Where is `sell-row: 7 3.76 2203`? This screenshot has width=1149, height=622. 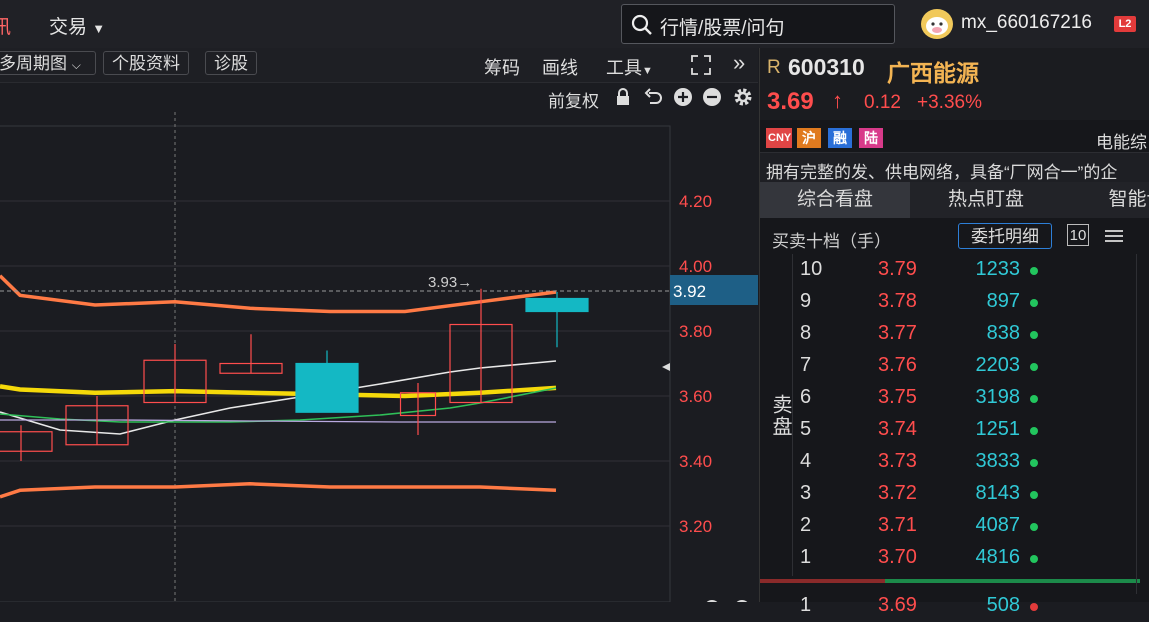
sell-row: 7 3.76 2203 is located at coordinates (940, 366).